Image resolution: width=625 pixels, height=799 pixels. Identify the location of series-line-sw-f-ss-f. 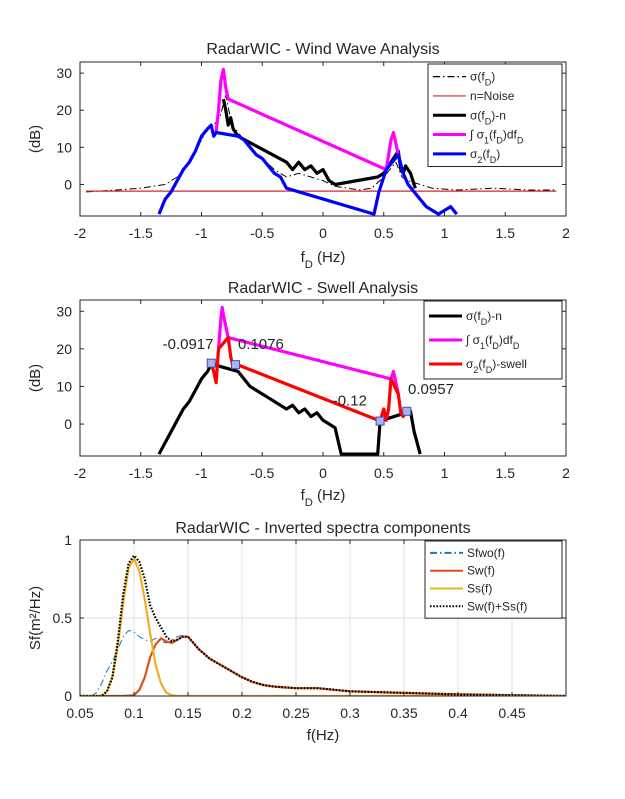
(323, 625).